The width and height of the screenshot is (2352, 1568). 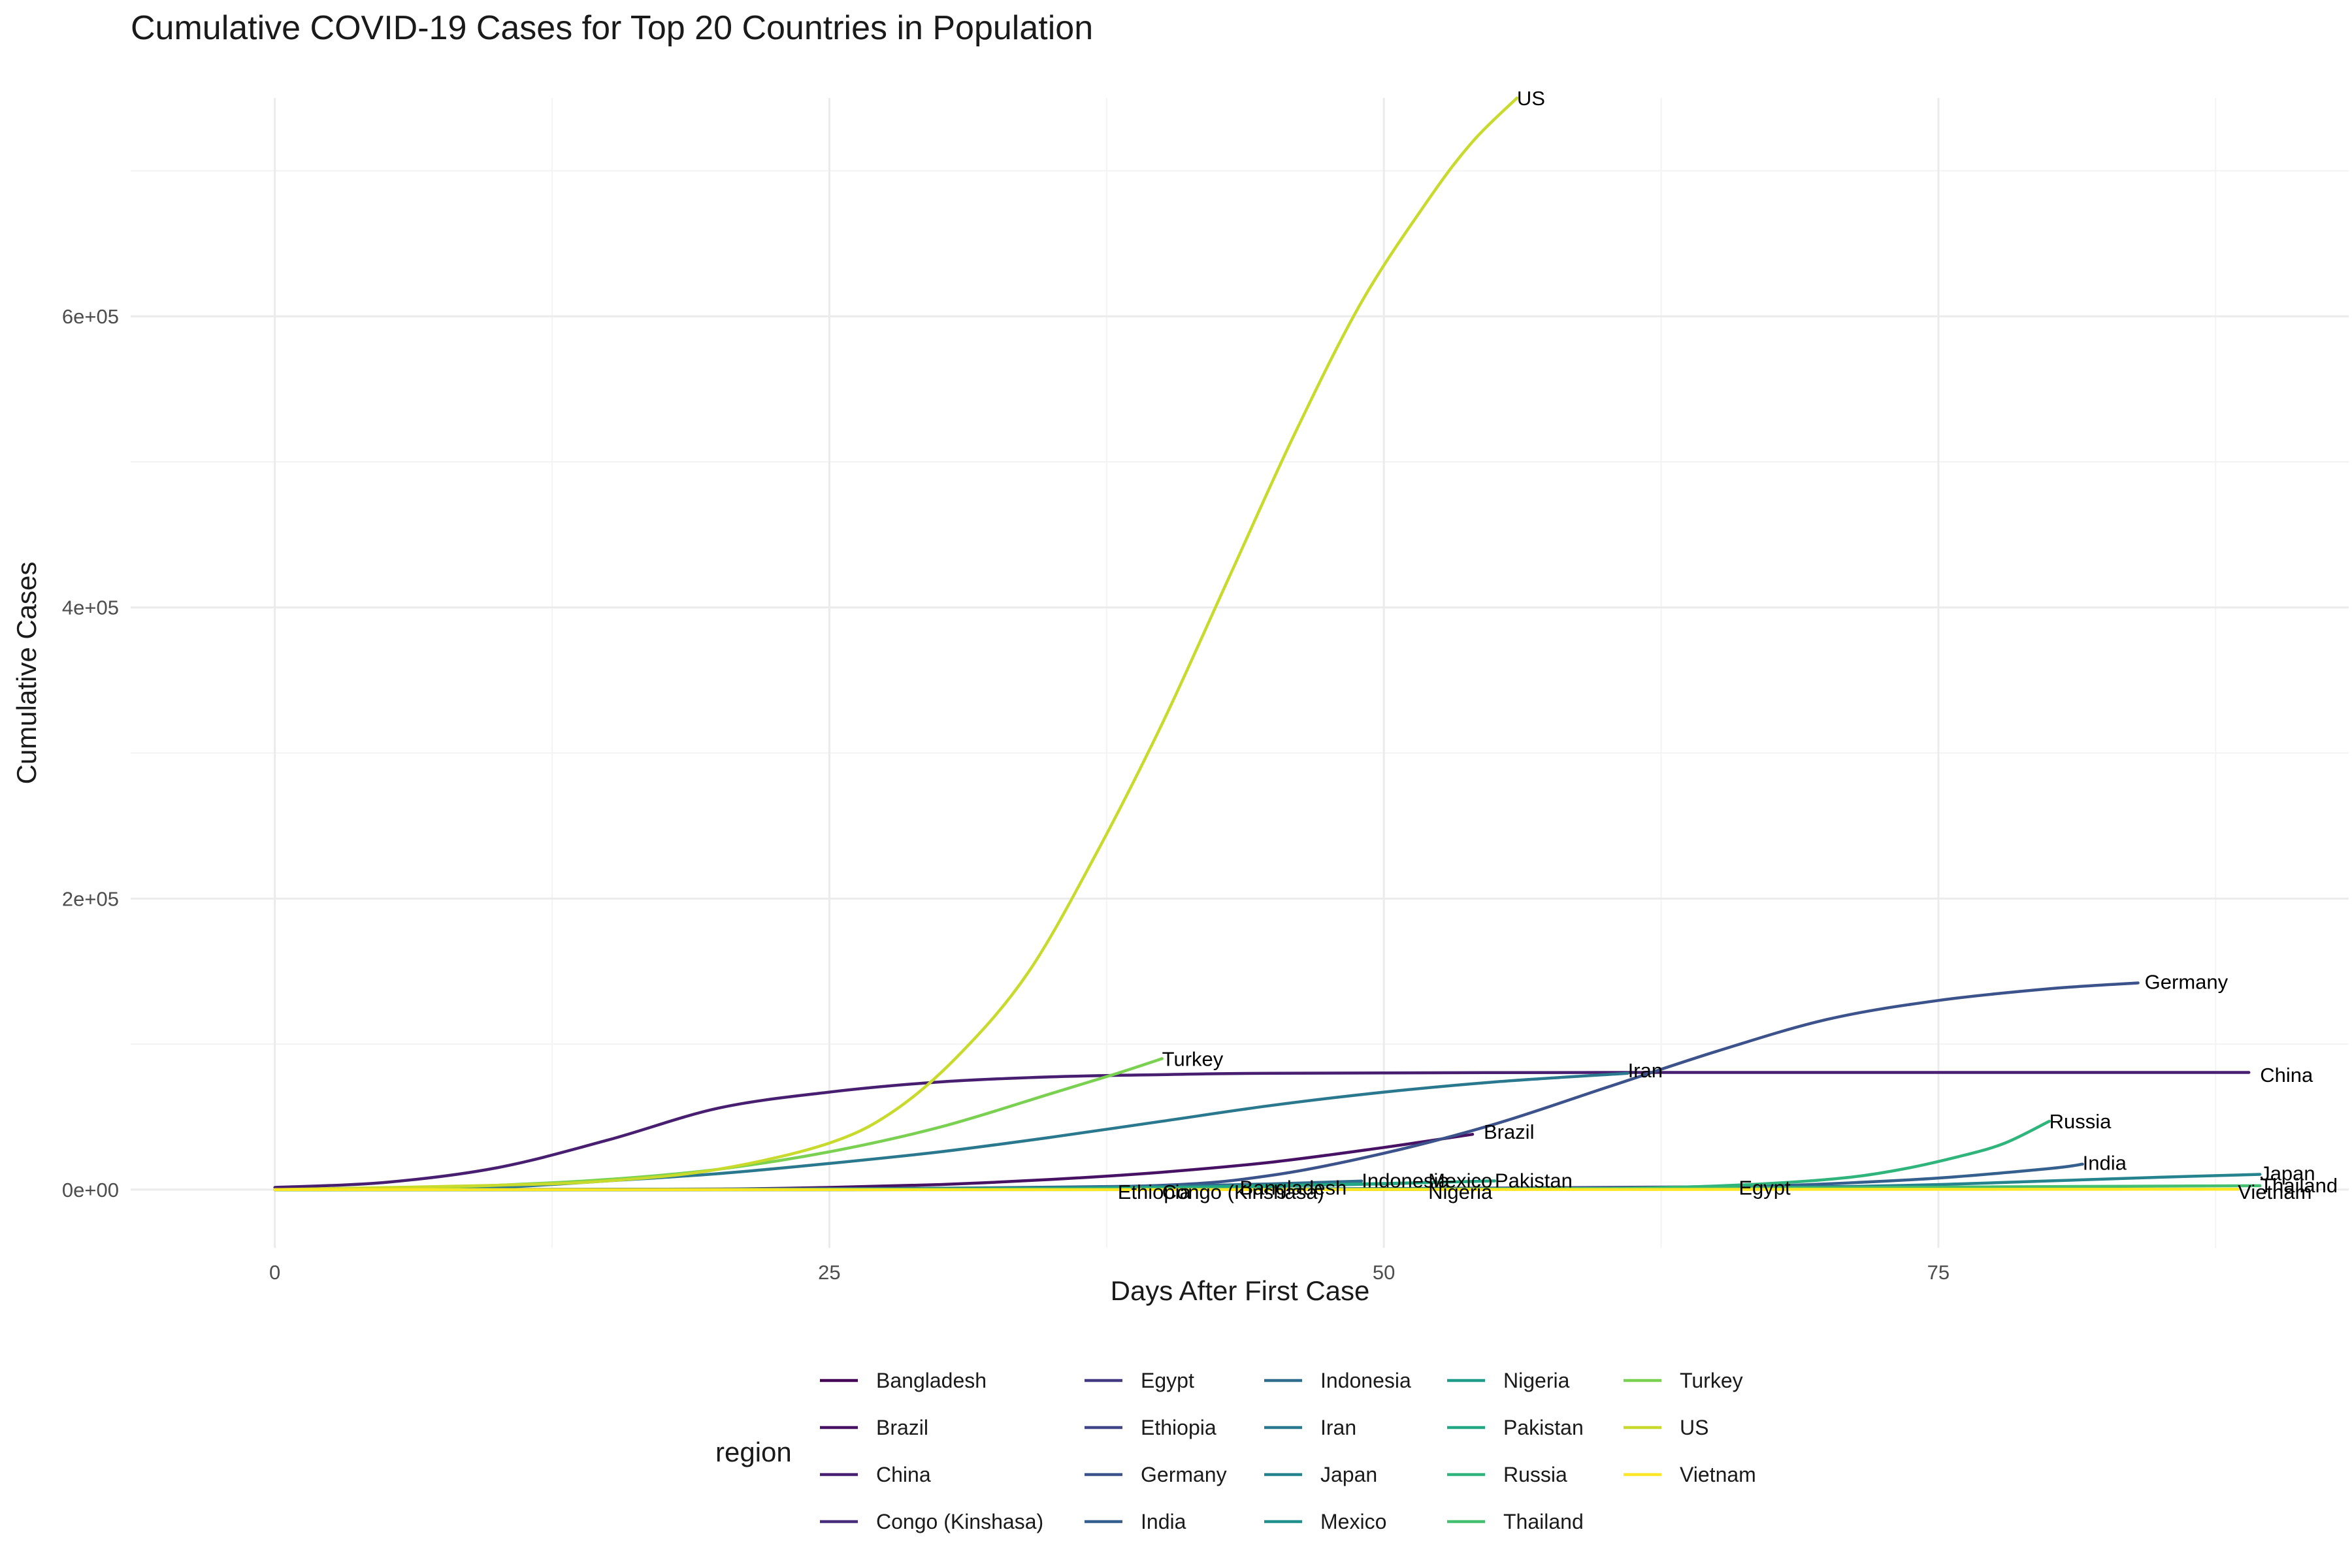 What do you see at coordinates (2081, 1121) in the screenshot?
I see `series-end-label-russia: Russia` at bounding box center [2081, 1121].